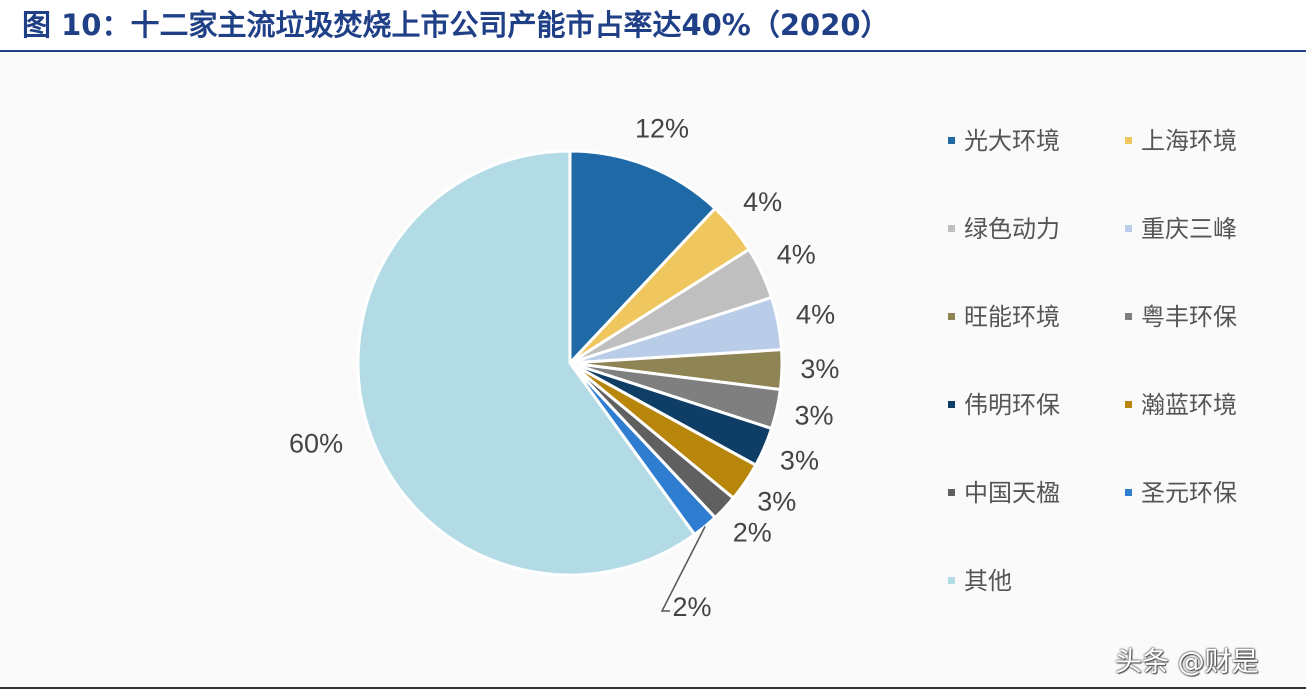 This screenshot has width=1306, height=696. I want to click on legend-item-0: 光大环境, so click(1004, 141).